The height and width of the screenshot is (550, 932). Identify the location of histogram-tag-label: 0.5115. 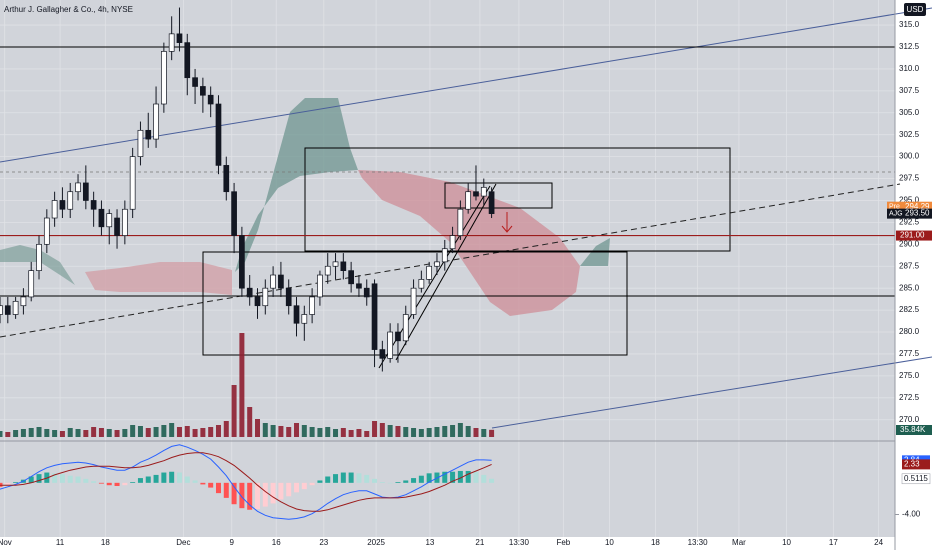
(916, 478).